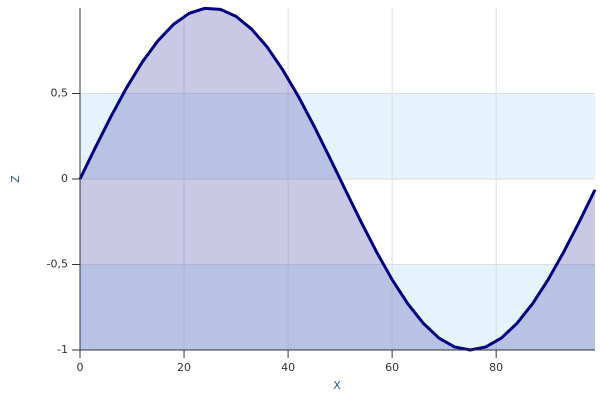 This screenshot has height=400, width=600. Describe the element at coordinates (337, 385) in the screenshot. I see `x-axis-title: X` at that location.